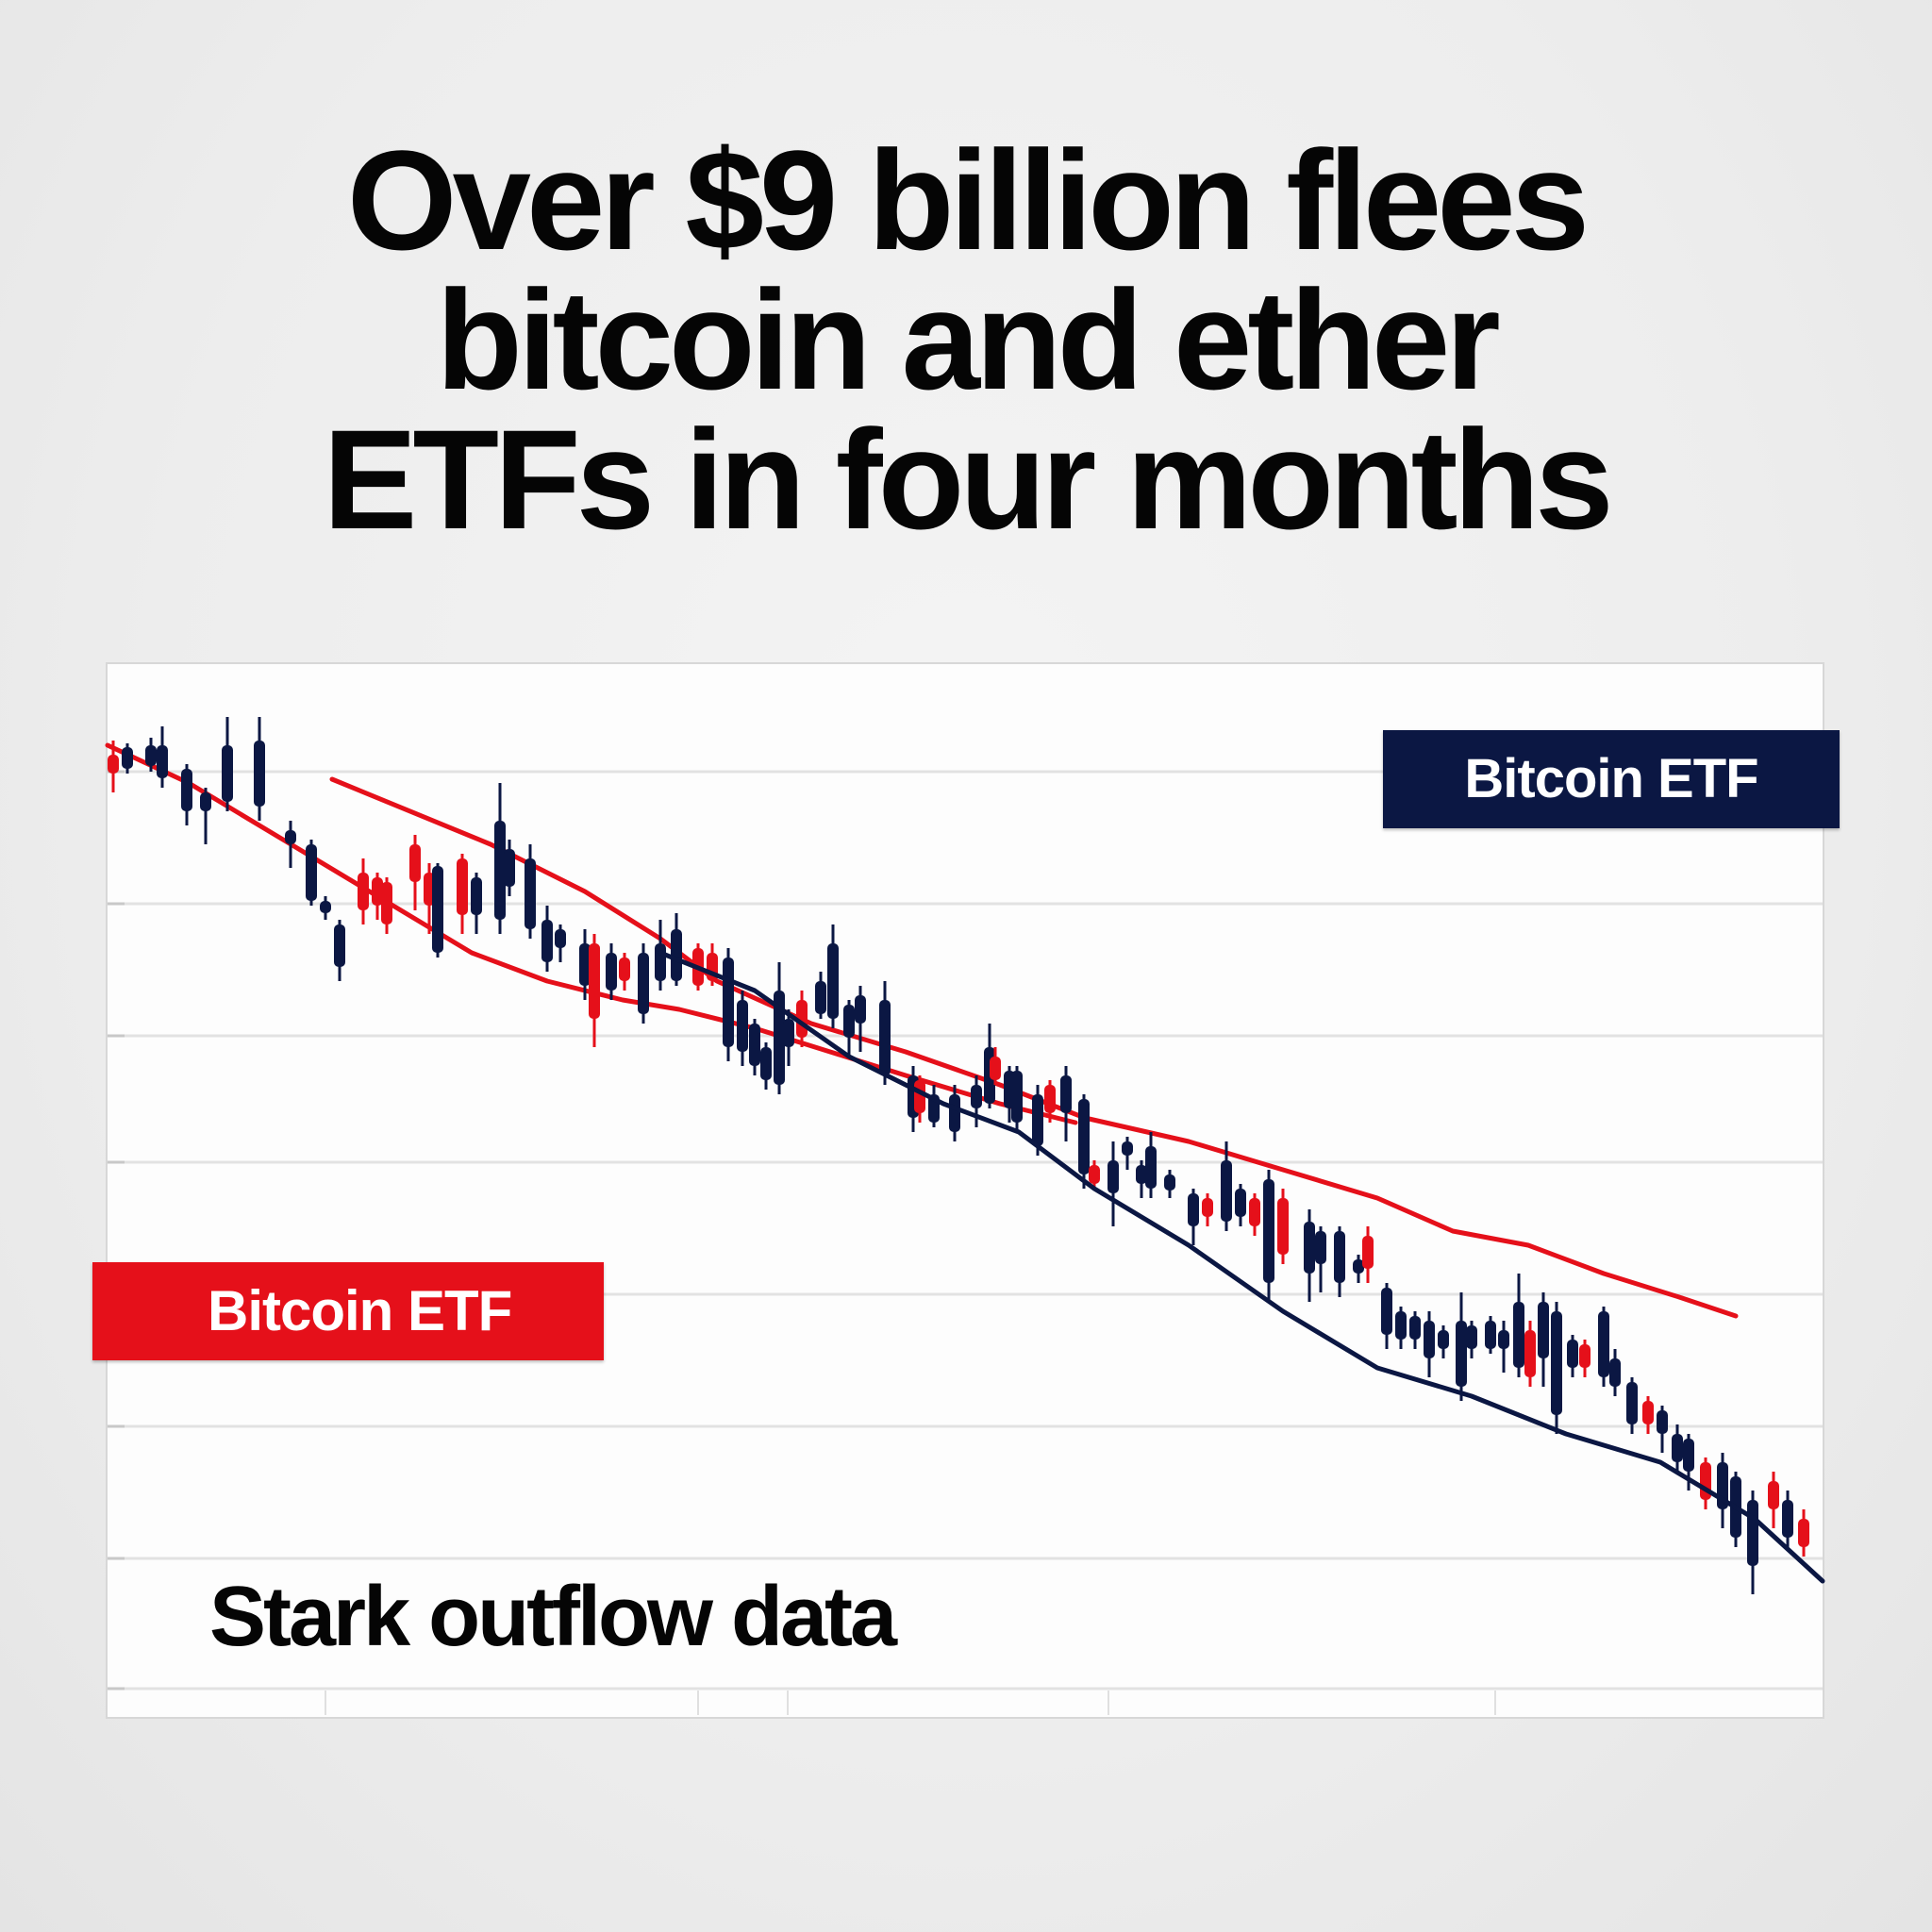 This screenshot has height=1932, width=1932. What do you see at coordinates (910, 1702) in the screenshot?
I see `x-axis-ticks` at bounding box center [910, 1702].